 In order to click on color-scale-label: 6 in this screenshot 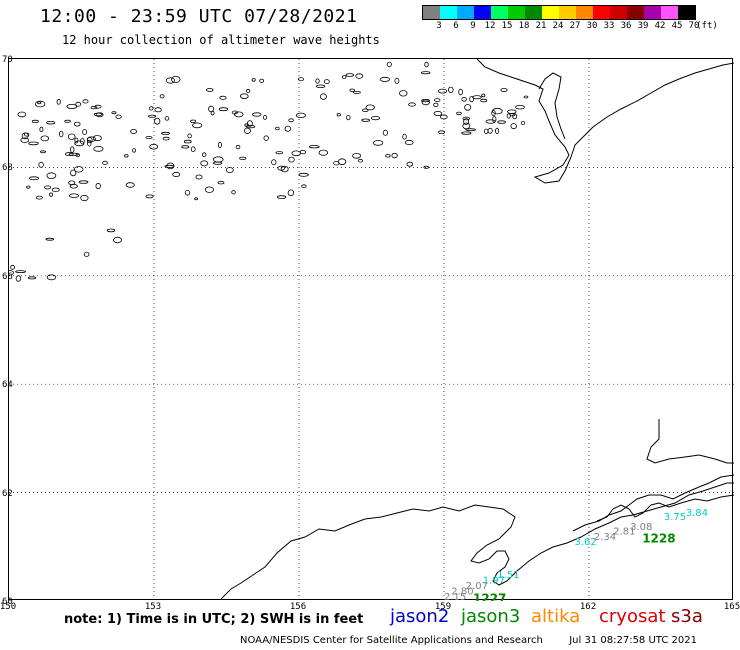, I will do `click(456, 26)`.